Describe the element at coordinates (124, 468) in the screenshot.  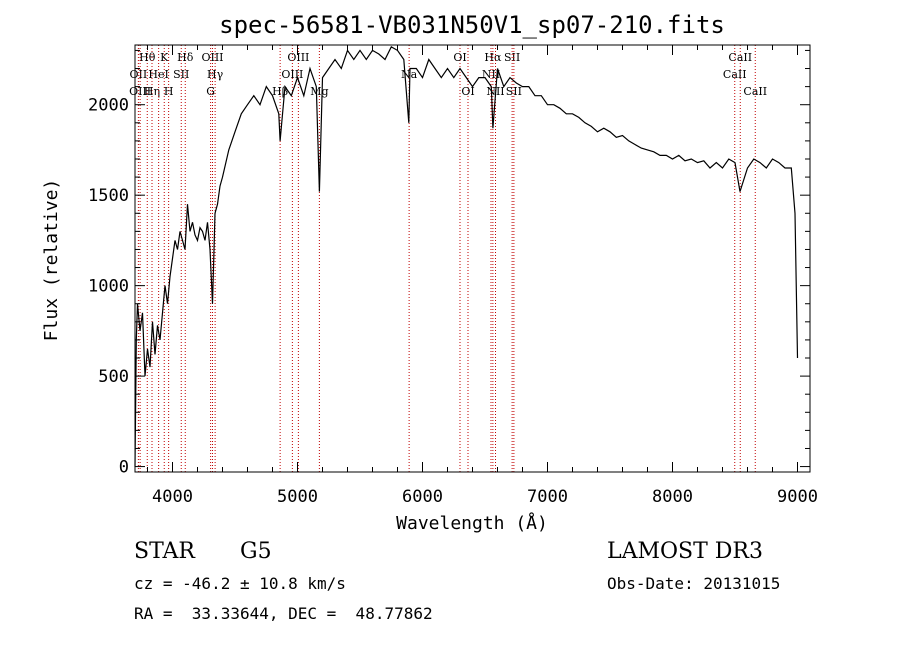
I see `y-tick-label: 0` at that location.